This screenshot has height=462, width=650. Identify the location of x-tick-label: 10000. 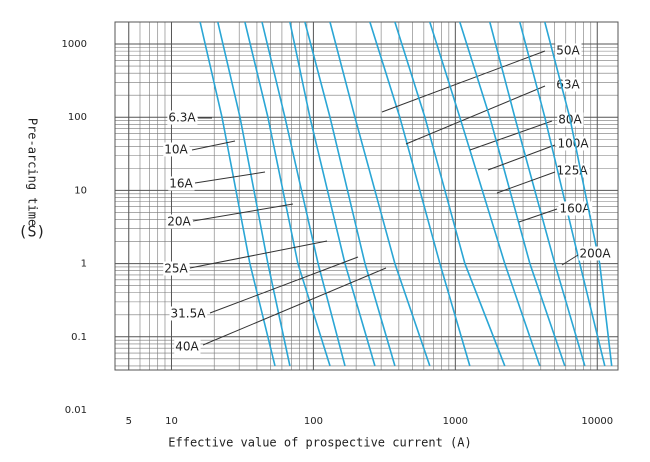
(597, 421).